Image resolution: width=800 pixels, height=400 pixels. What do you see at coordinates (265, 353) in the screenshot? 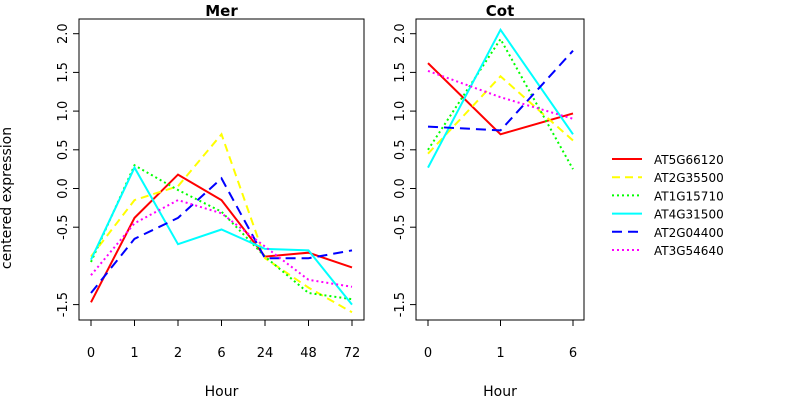
I see `x-tick-label: 24` at bounding box center [265, 353].